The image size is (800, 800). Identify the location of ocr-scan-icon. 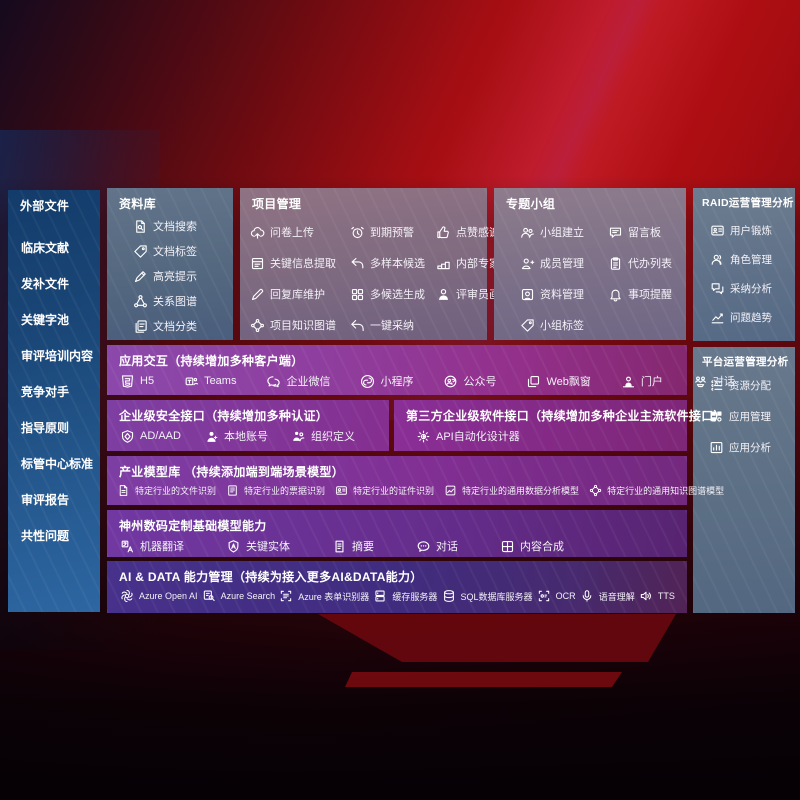
(544, 596).